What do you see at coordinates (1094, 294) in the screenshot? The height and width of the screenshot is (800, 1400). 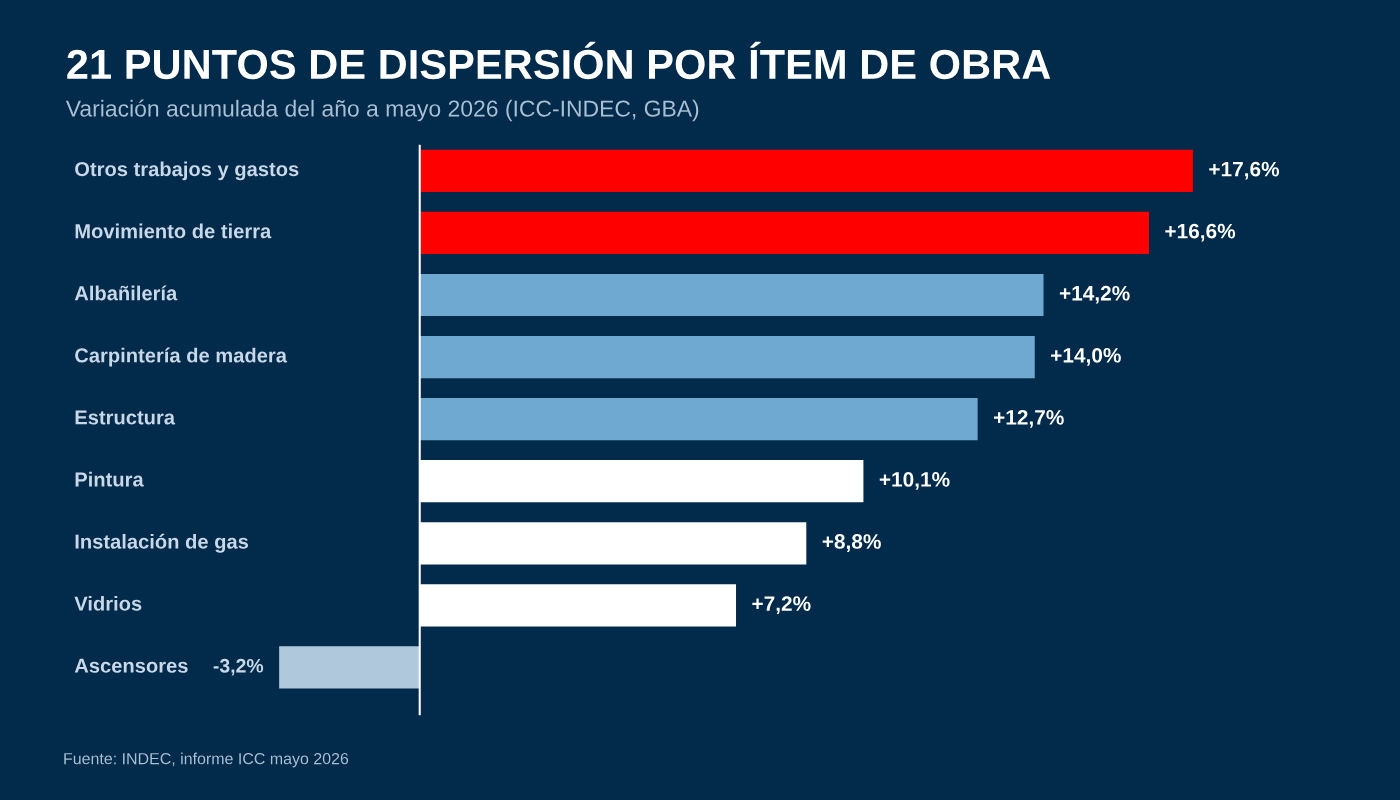 I see `data-label: +14,2%` at bounding box center [1094, 294].